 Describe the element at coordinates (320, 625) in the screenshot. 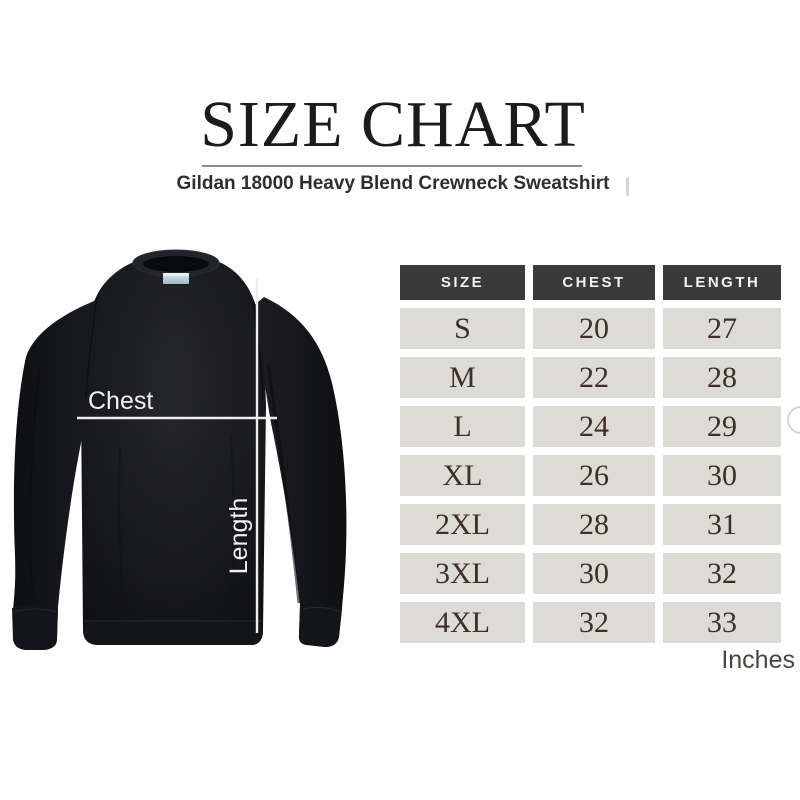

I see `right-cuff` at that location.